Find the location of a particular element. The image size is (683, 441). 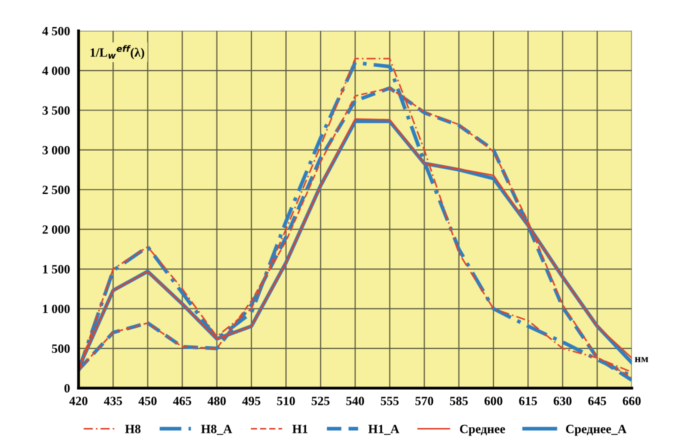

y-axis-title: 1/L$_{w}$$^{eff}$(λ) is located at coordinates (117, 52).